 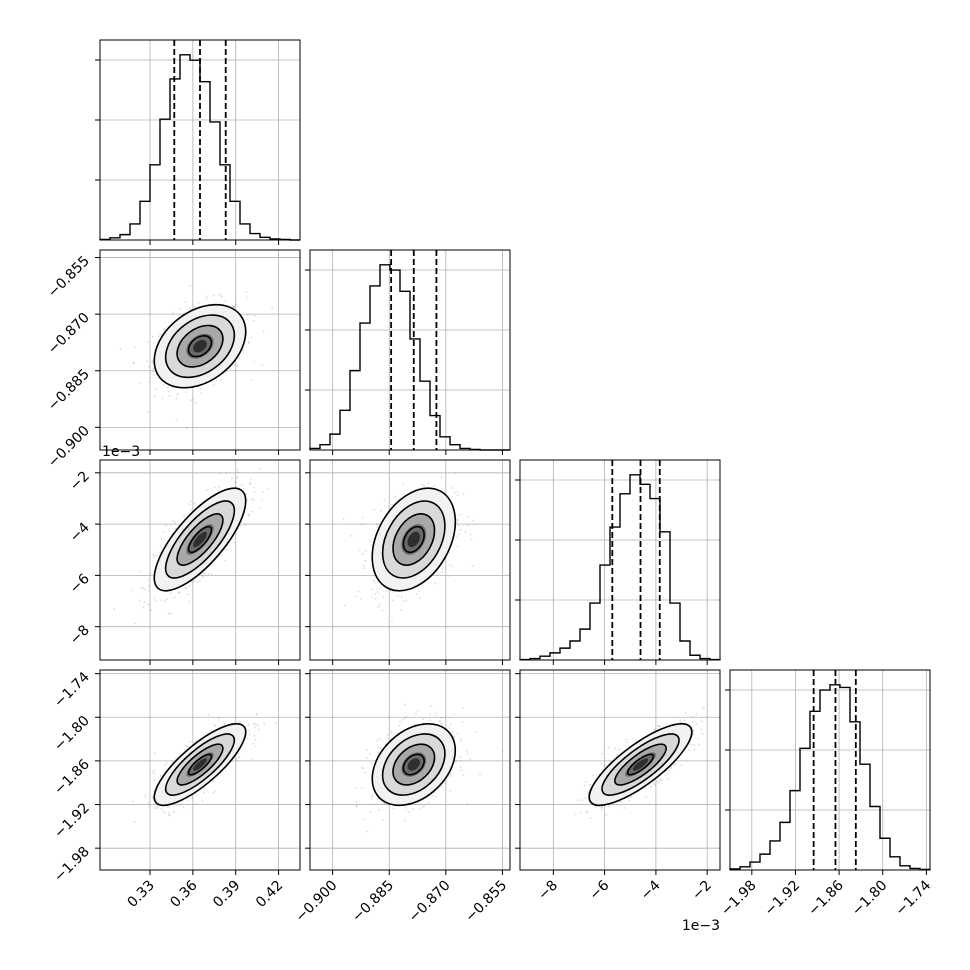 I want to click on y-tick-label: −0.855, so click(x=69, y=277).